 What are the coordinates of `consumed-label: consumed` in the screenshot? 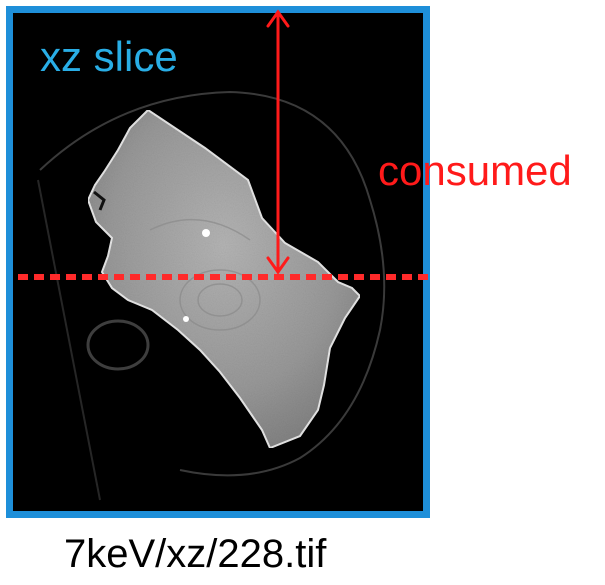 It's located at (475, 170).